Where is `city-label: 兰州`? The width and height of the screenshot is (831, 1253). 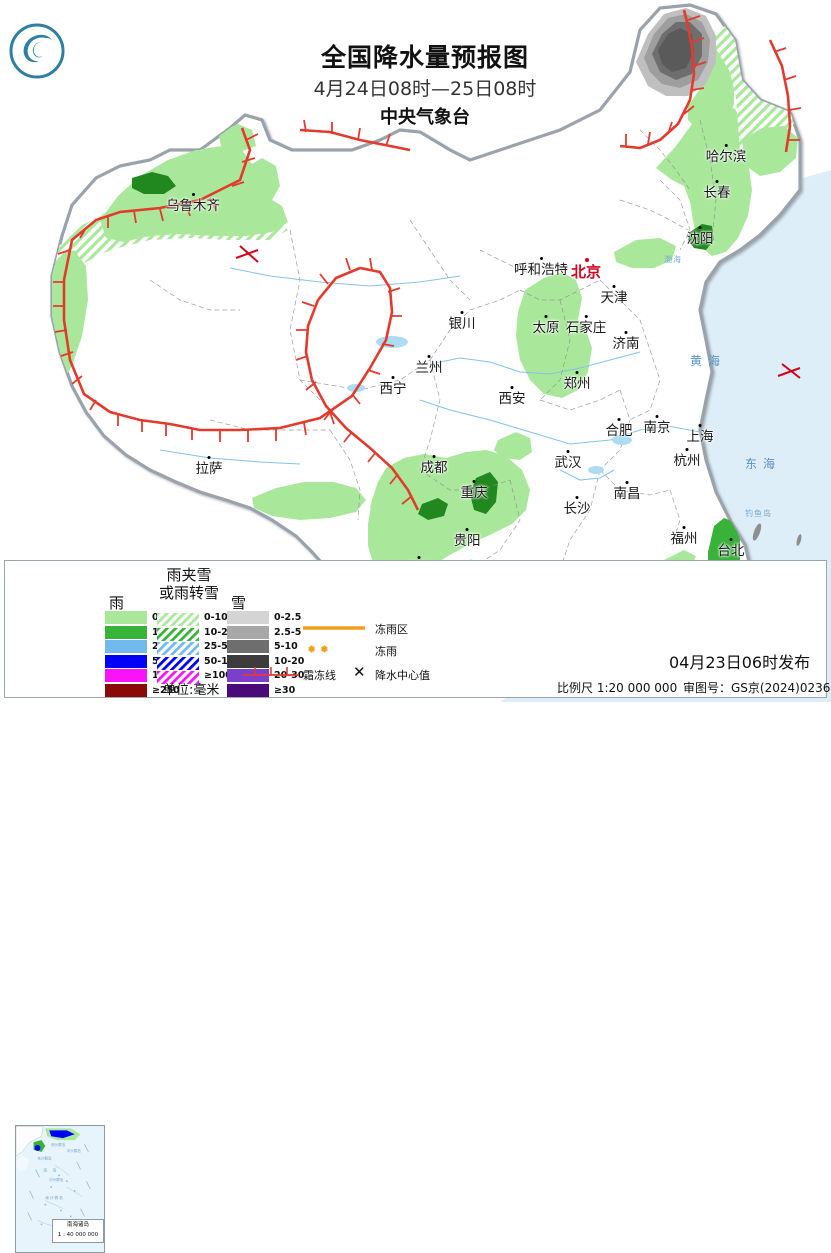
city-label: 兰州 is located at coordinates (429, 365).